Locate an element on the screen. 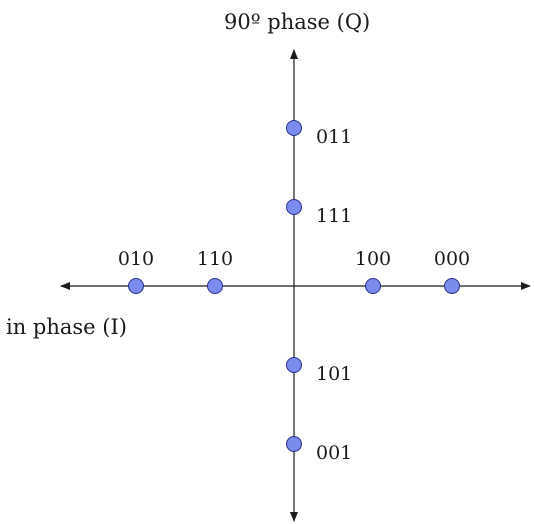  i-axis-title: in phase (I) is located at coordinates (66, 327).